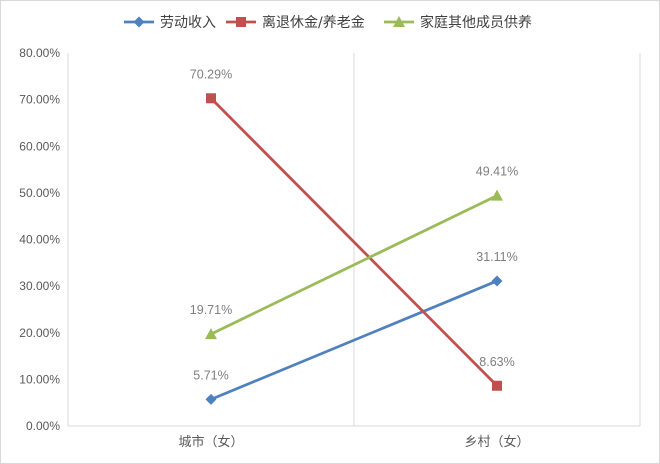  What do you see at coordinates (39, 286) in the screenshot?
I see `y-tick-label: 30.00%` at bounding box center [39, 286].